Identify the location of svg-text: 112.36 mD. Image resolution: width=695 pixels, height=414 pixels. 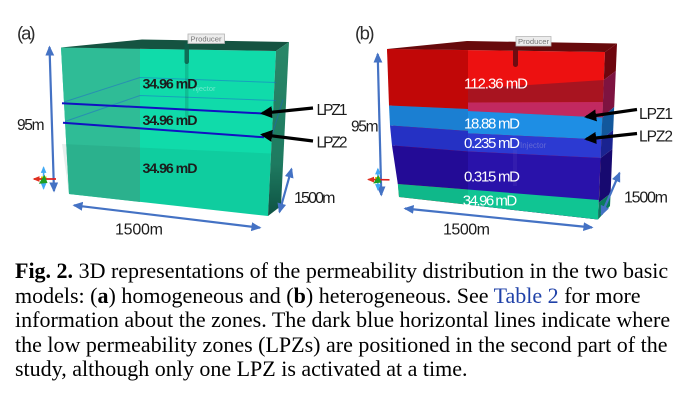
(496, 84).